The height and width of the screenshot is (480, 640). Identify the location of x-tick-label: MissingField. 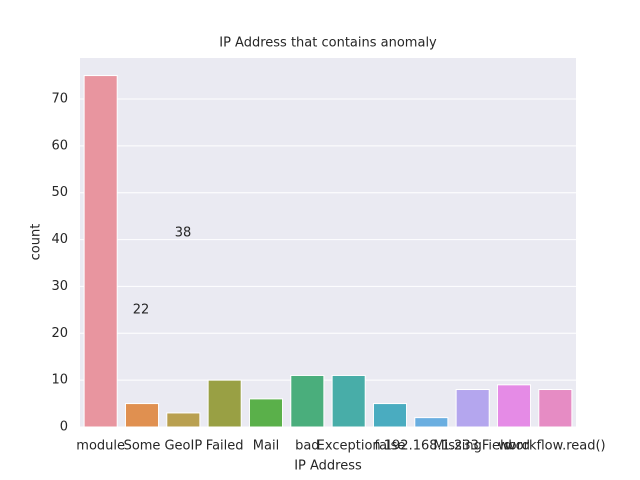
(472, 446).